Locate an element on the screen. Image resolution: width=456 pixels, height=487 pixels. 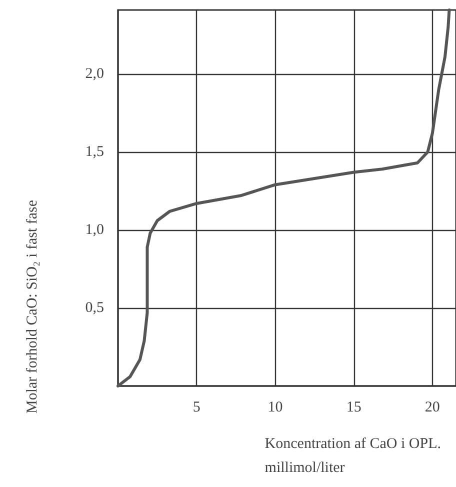
y-tick-label: 1,5 is located at coordinates (94, 152).